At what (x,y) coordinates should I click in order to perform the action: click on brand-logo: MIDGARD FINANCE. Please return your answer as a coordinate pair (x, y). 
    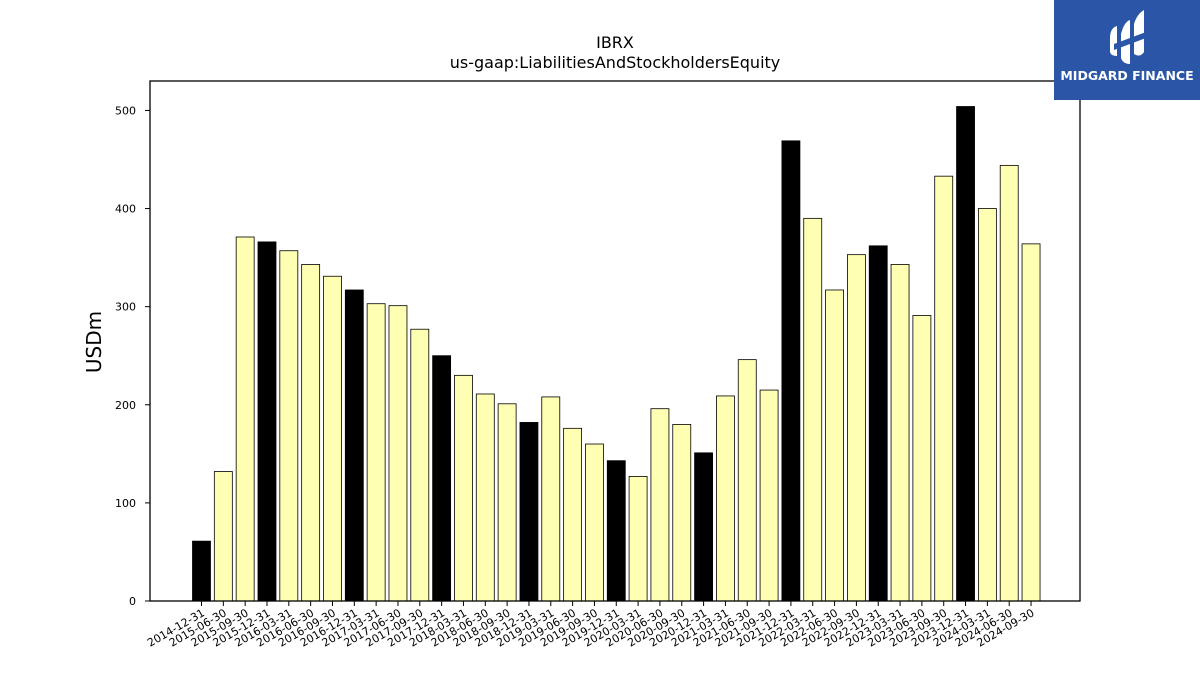
    Looking at the image, I should click on (1127, 50).